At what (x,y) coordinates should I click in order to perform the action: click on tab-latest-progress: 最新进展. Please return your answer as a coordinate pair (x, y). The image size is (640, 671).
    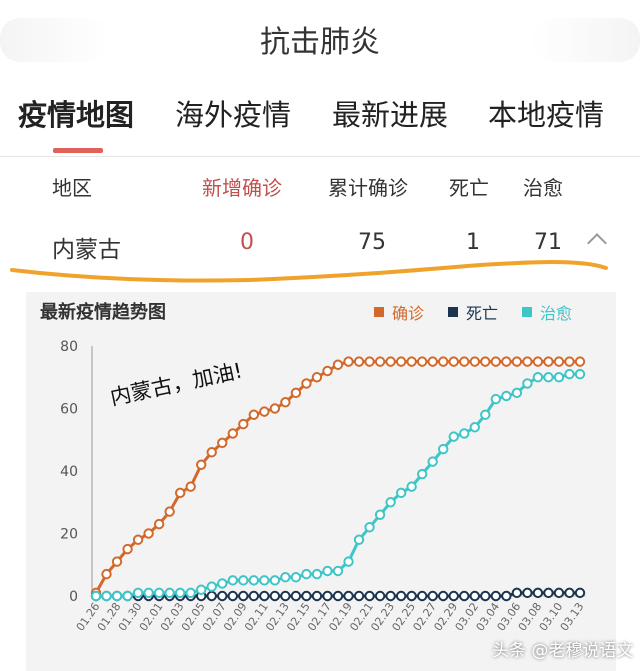
    Looking at the image, I should click on (390, 115).